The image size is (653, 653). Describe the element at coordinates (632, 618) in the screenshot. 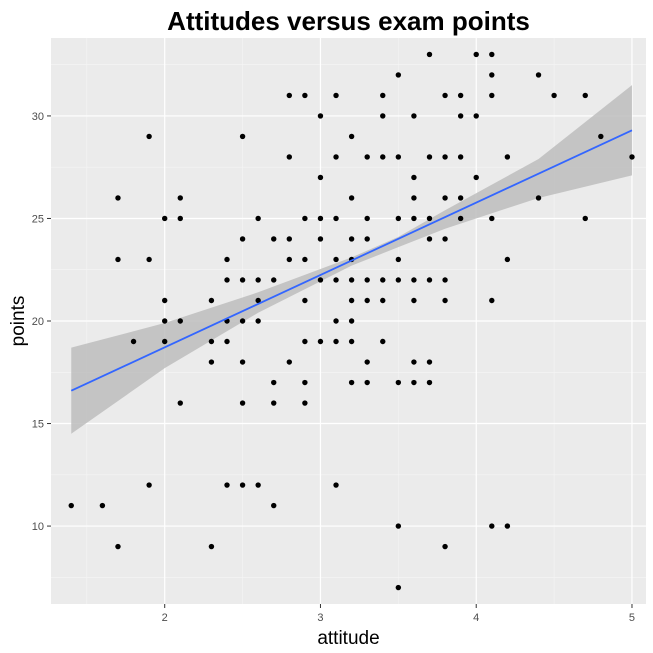

I see `x-tick-label: 5` at that location.